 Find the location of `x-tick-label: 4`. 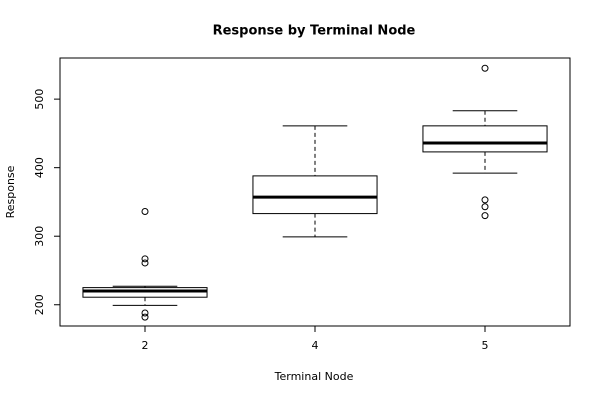

x-tick-label: 4 is located at coordinates (315, 345).